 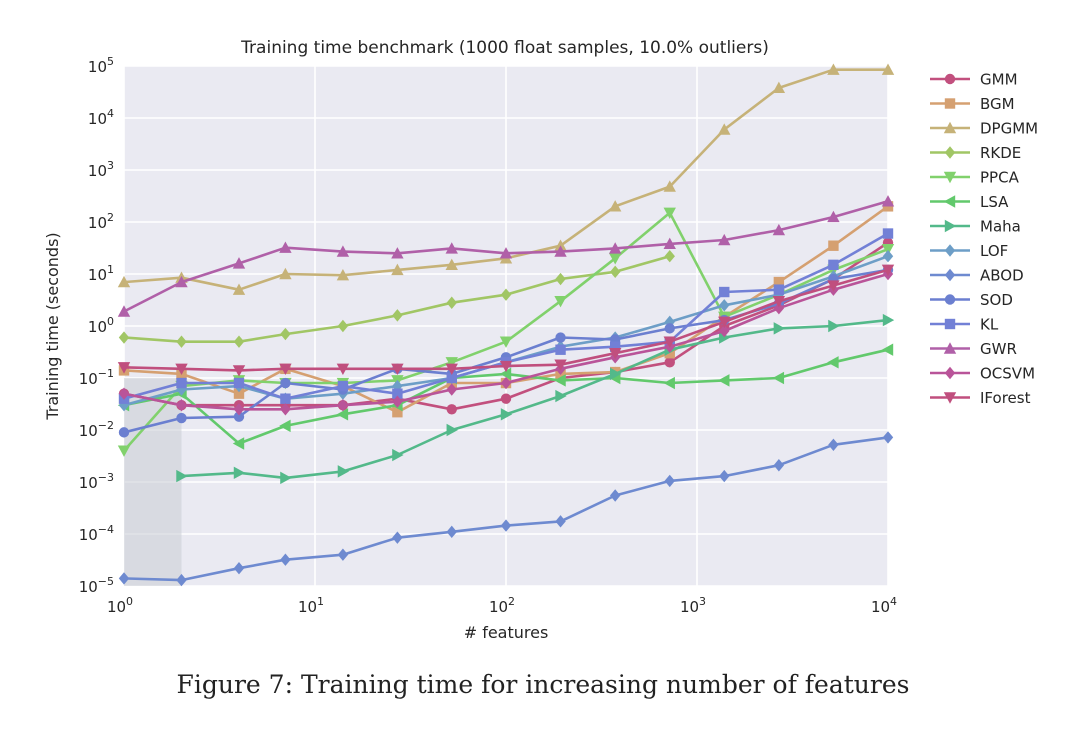 What do you see at coordinates (669, 328) in the screenshot?
I see `point-sod` at bounding box center [669, 328].